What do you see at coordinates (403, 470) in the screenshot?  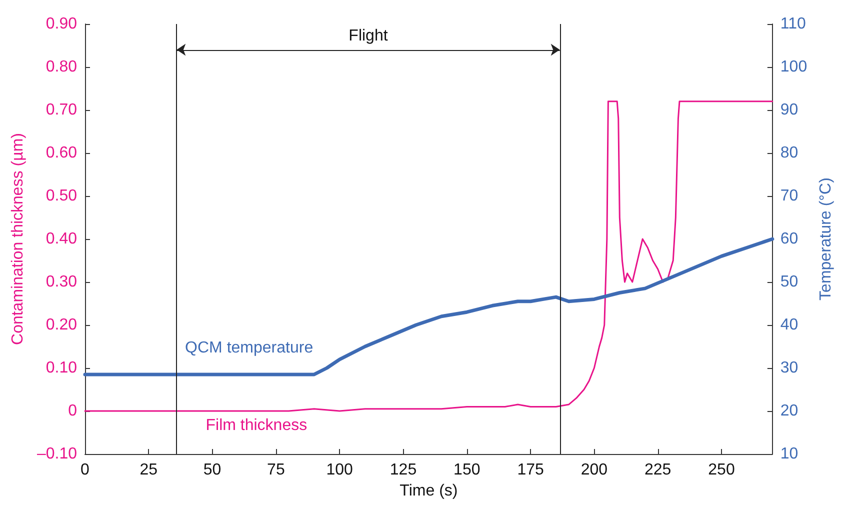 I see `x-tick-label: 125` at bounding box center [403, 470].